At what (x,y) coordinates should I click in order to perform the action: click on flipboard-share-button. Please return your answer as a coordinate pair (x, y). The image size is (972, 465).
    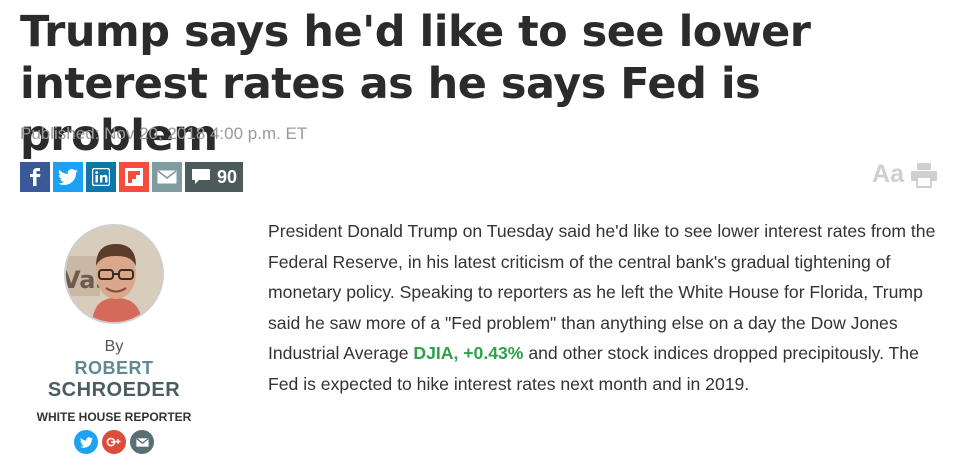
    Looking at the image, I should click on (134, 177).